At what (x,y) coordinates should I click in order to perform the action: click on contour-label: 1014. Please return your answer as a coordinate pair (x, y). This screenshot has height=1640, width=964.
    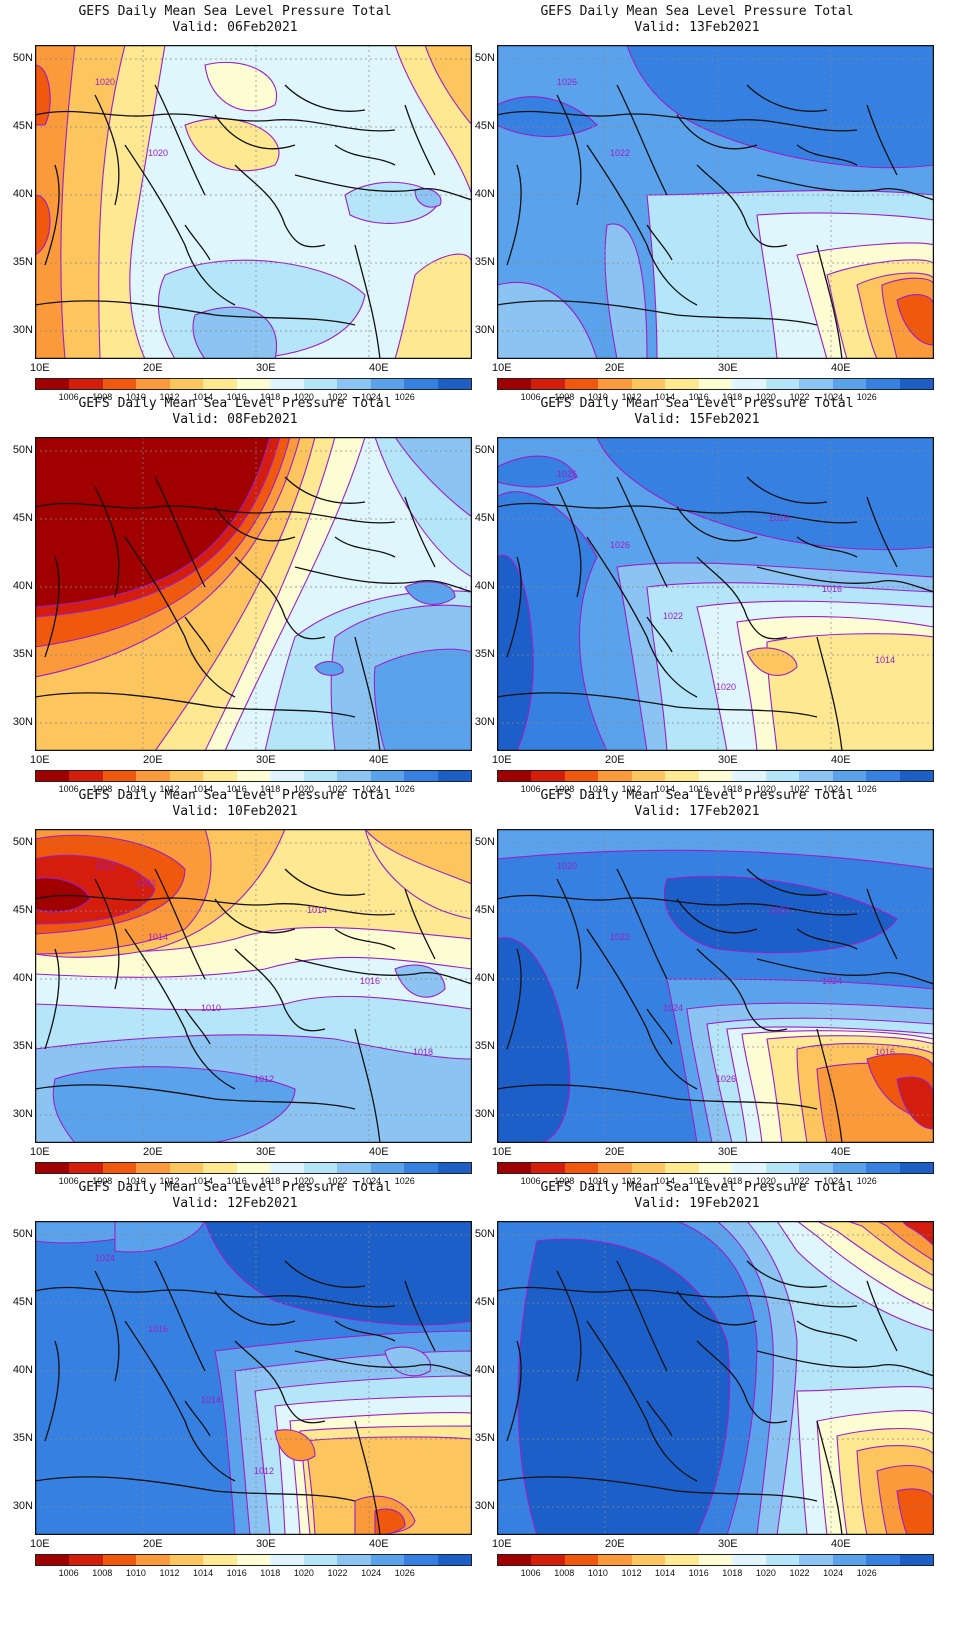
    Looking at the image, I should click on (317, 910).